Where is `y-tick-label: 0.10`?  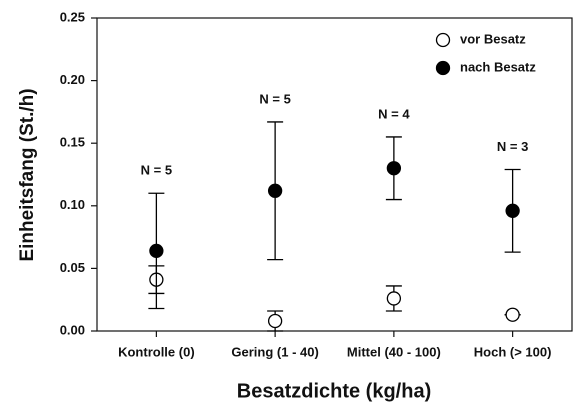
y-tick-label: 0.10 is located at coordinates (72, 204).